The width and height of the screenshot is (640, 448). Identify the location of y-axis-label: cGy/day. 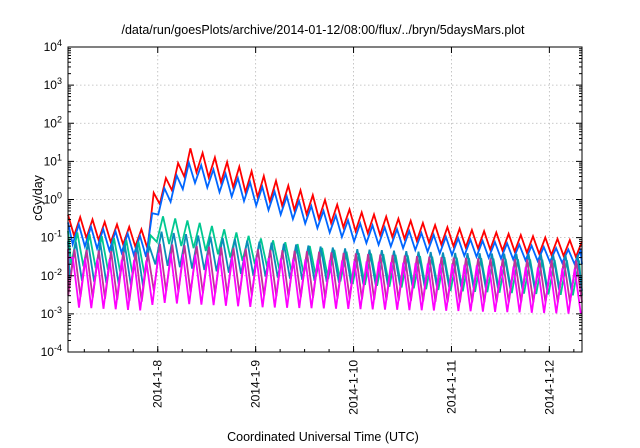
(38, 197).